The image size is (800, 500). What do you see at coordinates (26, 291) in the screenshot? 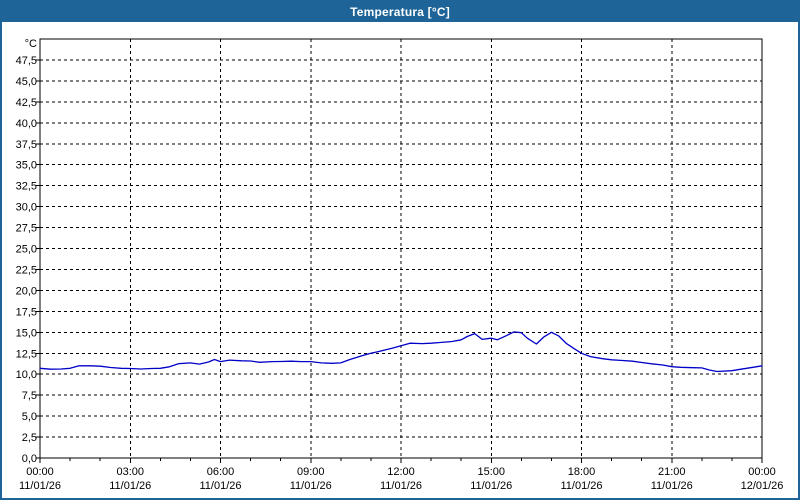
I see `y-tick-label: 20,0` at bounding box center [26, 291].